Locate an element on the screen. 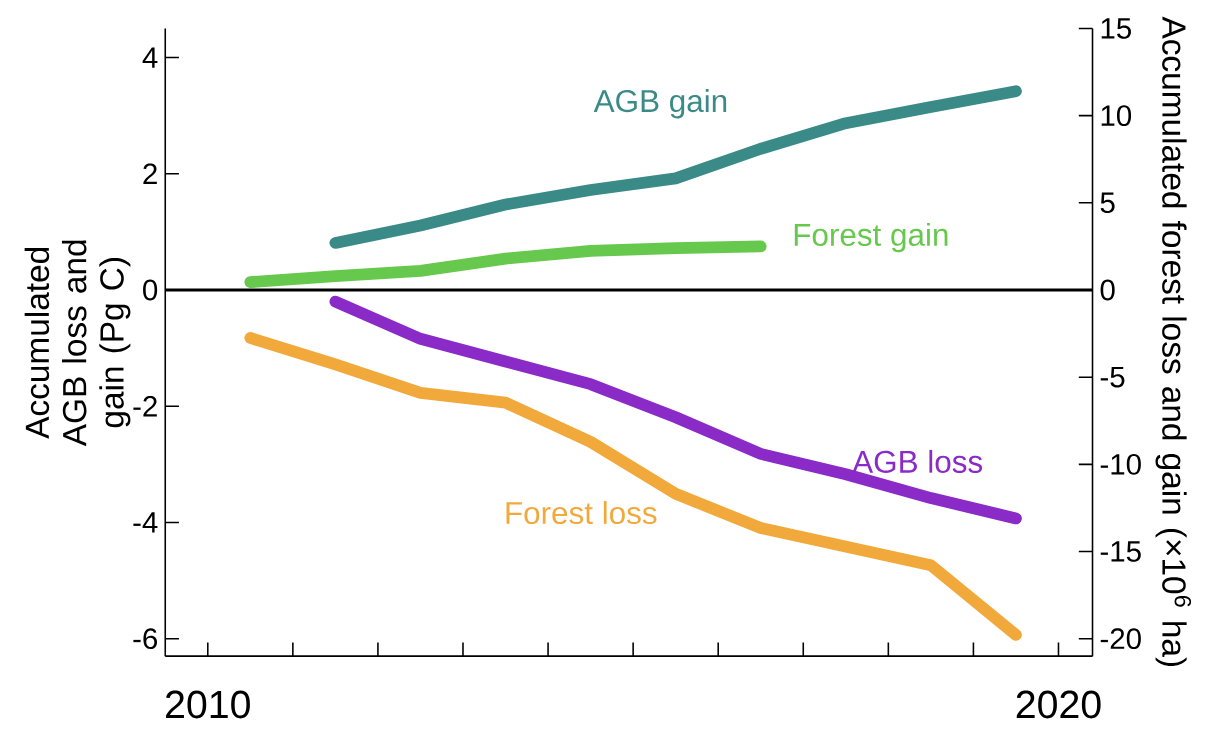 This screenshot has width=1231, height=734. y-tick-label: -2 is located at coordinates (145, 406).